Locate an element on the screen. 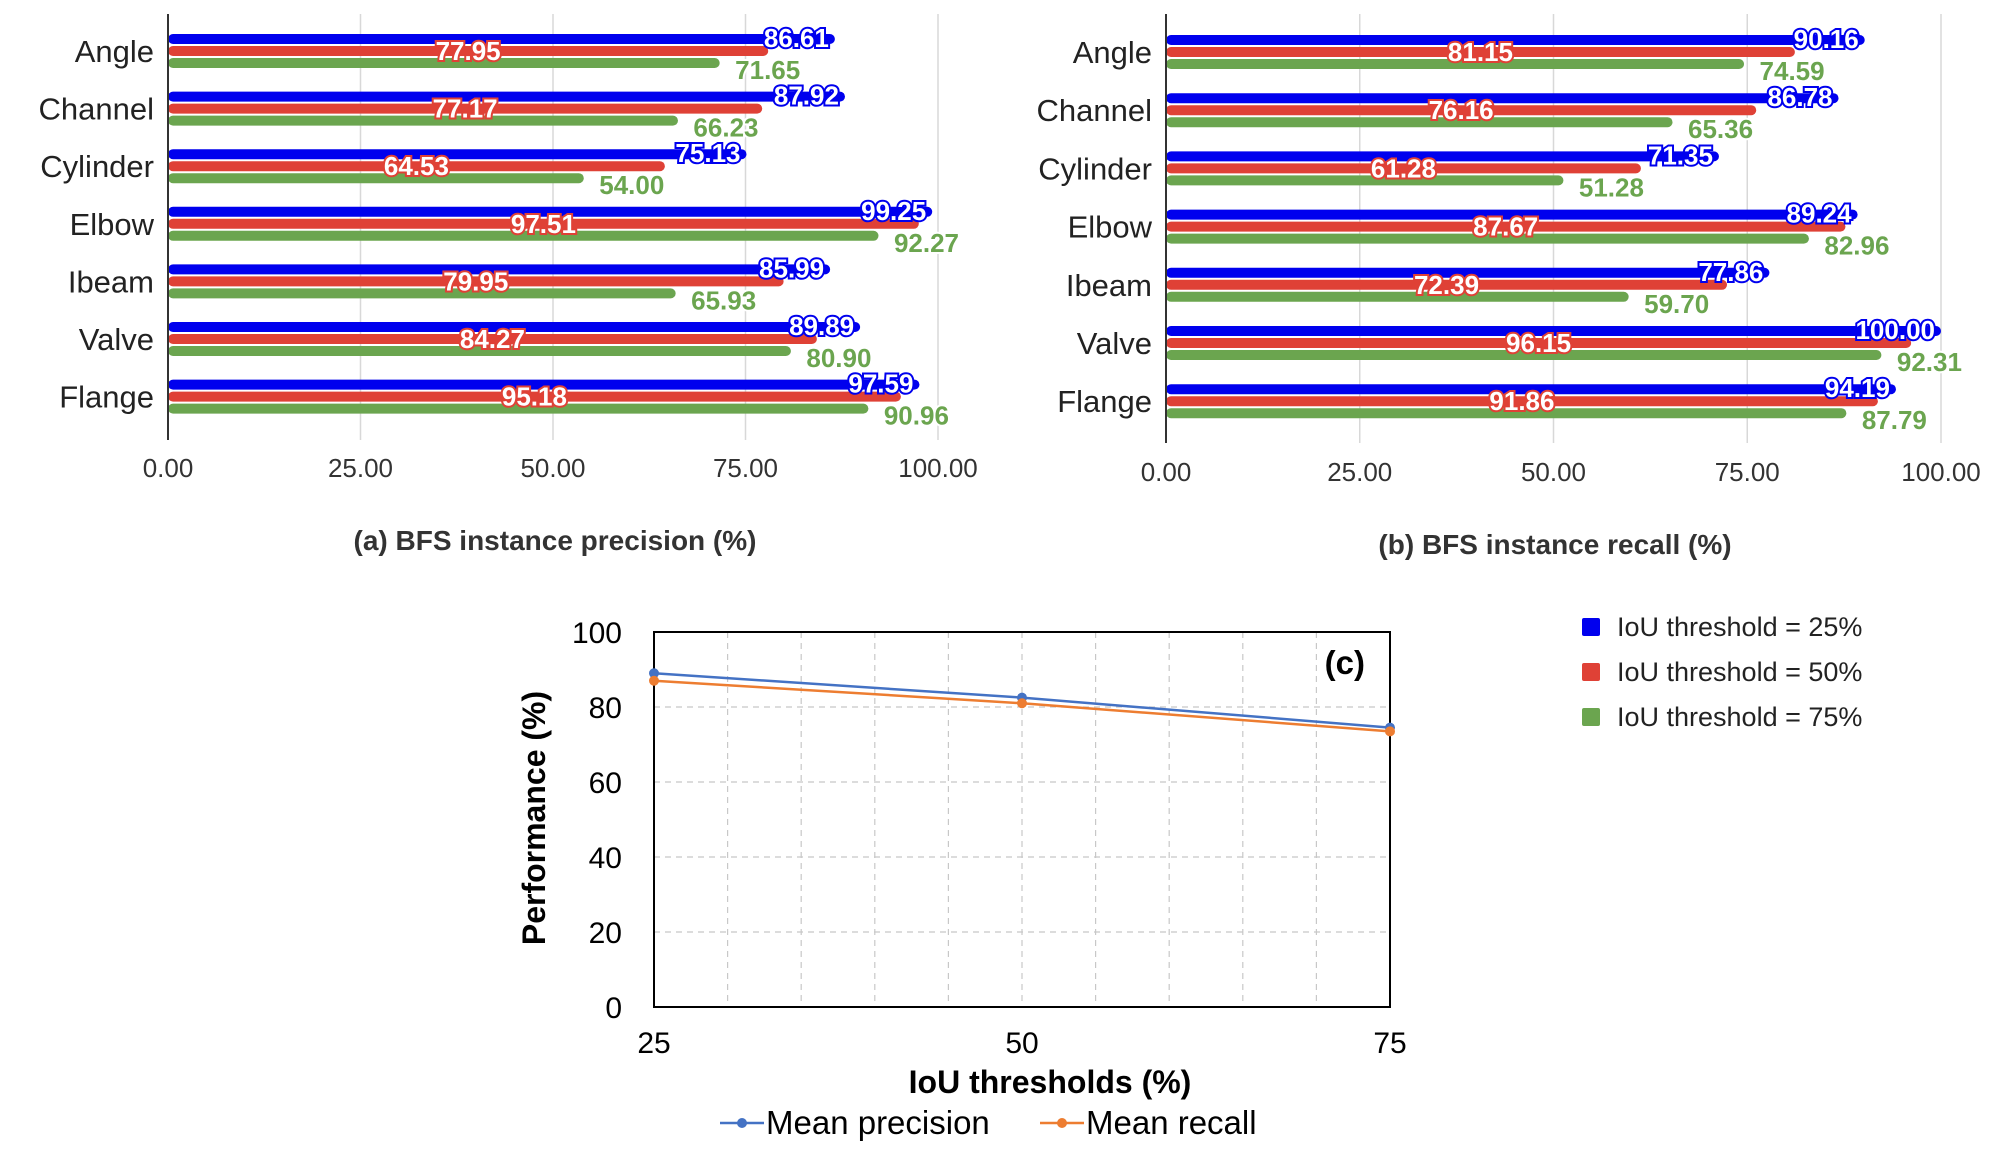 This screenshot has height=1152, width=1992. precision-data-label: 89.89 is located at coordinates (821, 326).